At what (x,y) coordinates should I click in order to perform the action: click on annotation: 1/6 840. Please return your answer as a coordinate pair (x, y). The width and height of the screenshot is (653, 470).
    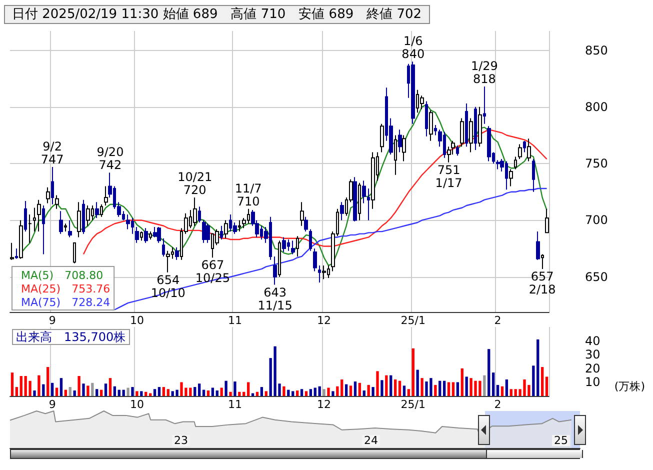
    Looking at the image, I should click on (413, 48).